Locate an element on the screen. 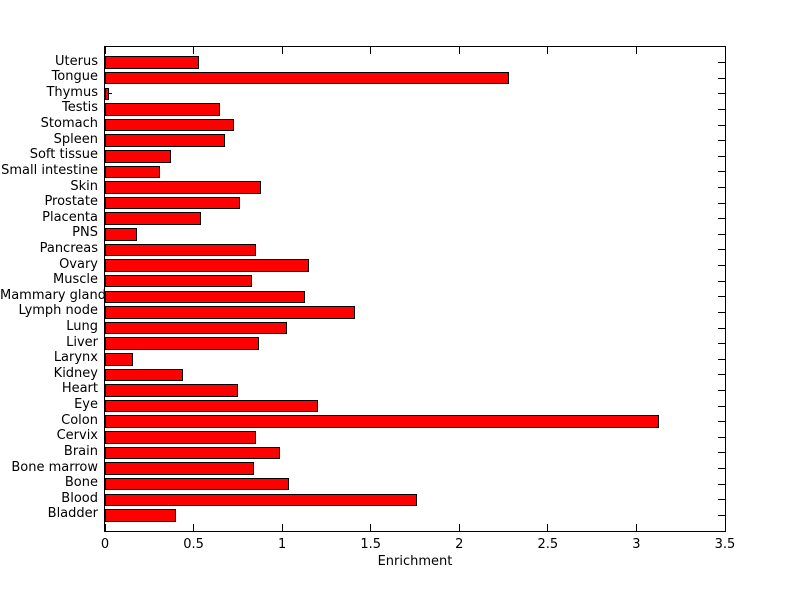  y-axis-label: PNS is located at coordinates (85, 233).